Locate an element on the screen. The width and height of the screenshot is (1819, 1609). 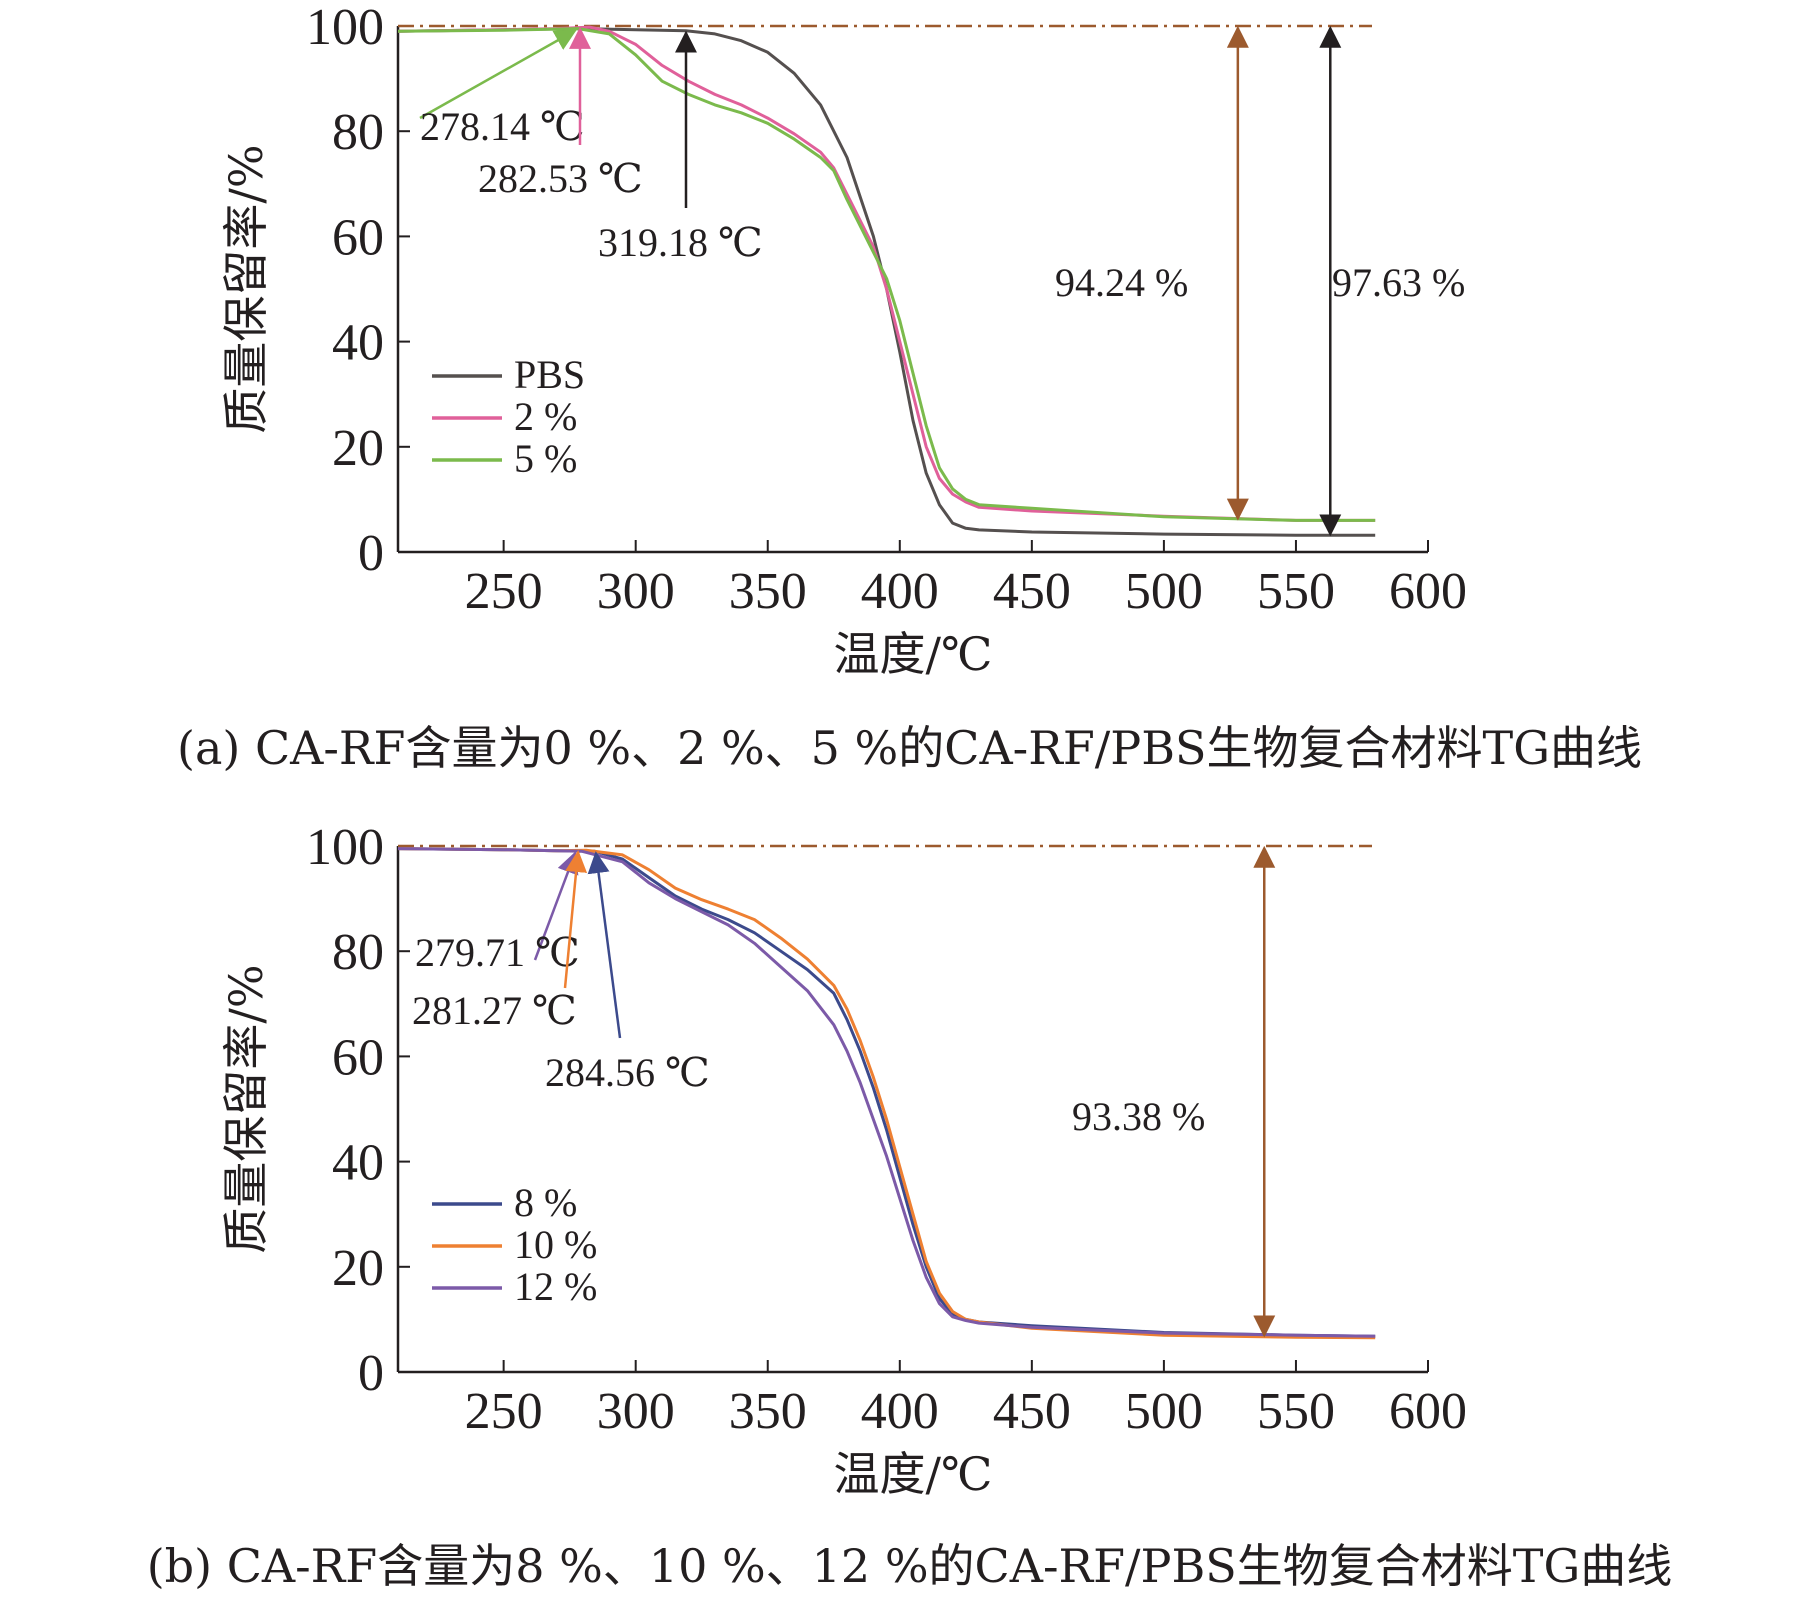
onset-label: 281.27 ℃ is located at coordinates (494, 1010).